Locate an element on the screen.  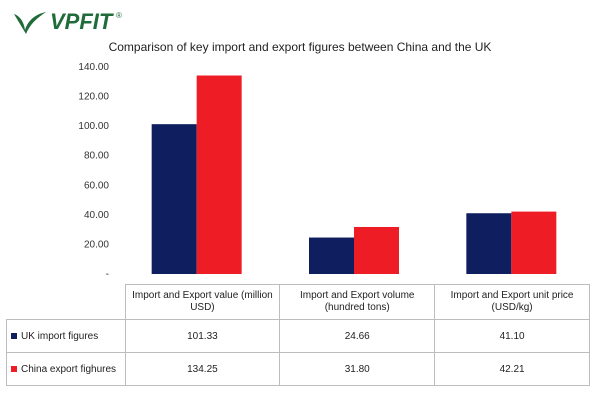
y-tick-label: 100.00 is located at coordinates (93, 126).